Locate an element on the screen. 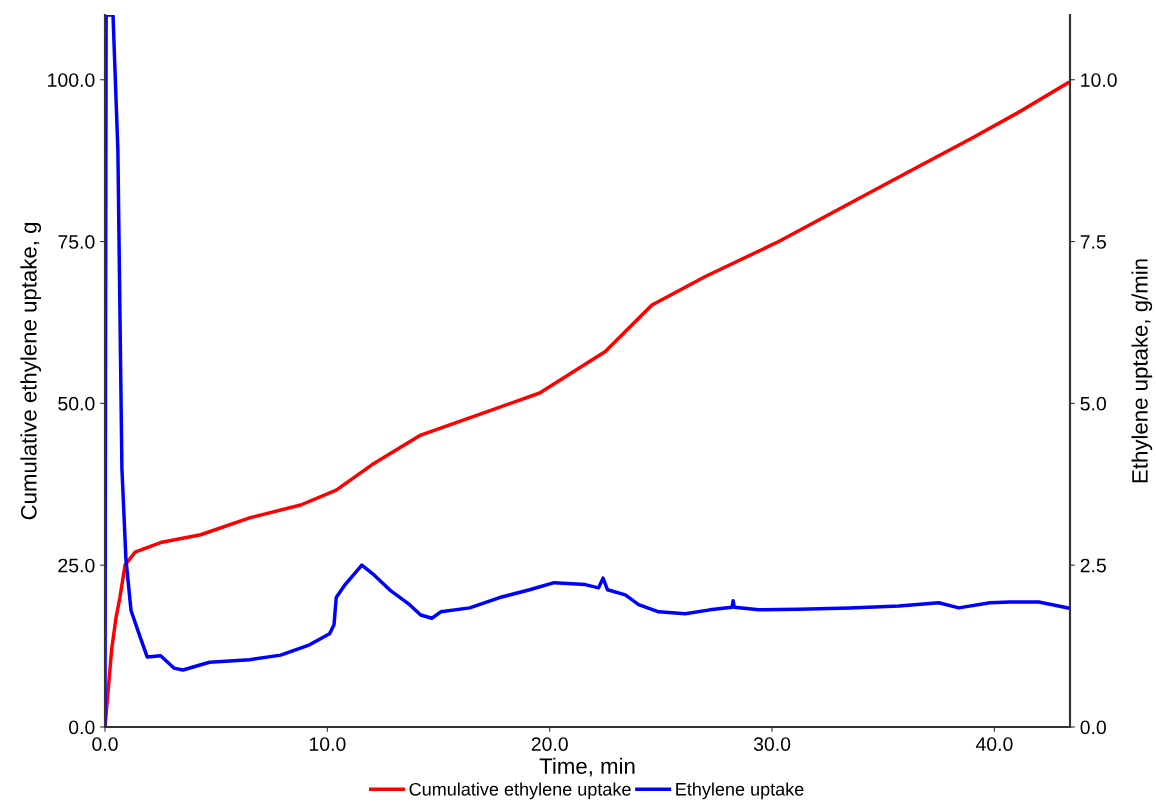  legend-label: Ethylene uptake is located at coordinates (740, 791).